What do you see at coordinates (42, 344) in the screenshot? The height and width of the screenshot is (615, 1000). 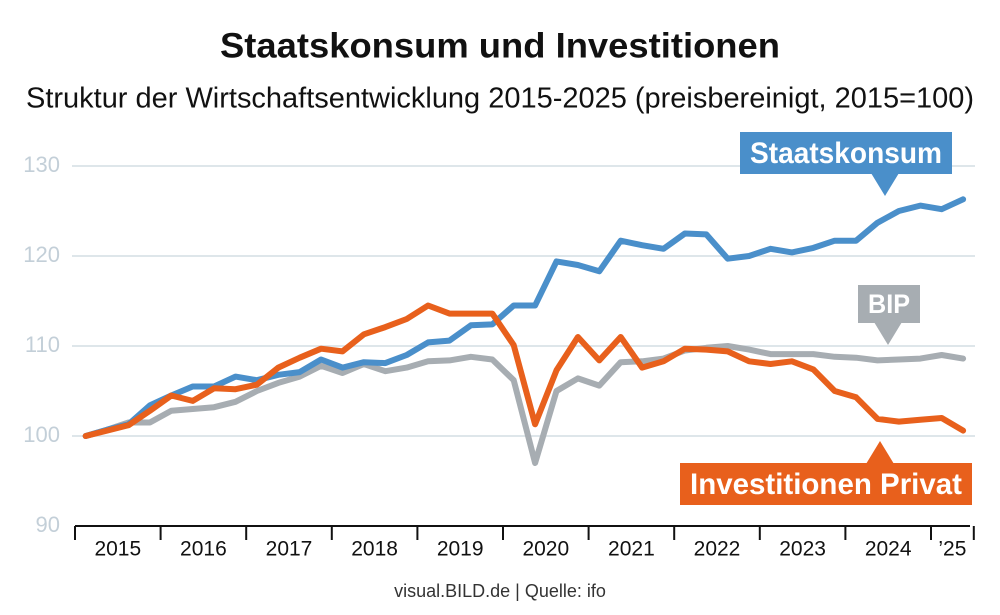 I see `y-tick-label: 110` at bounding box center [42, 344].